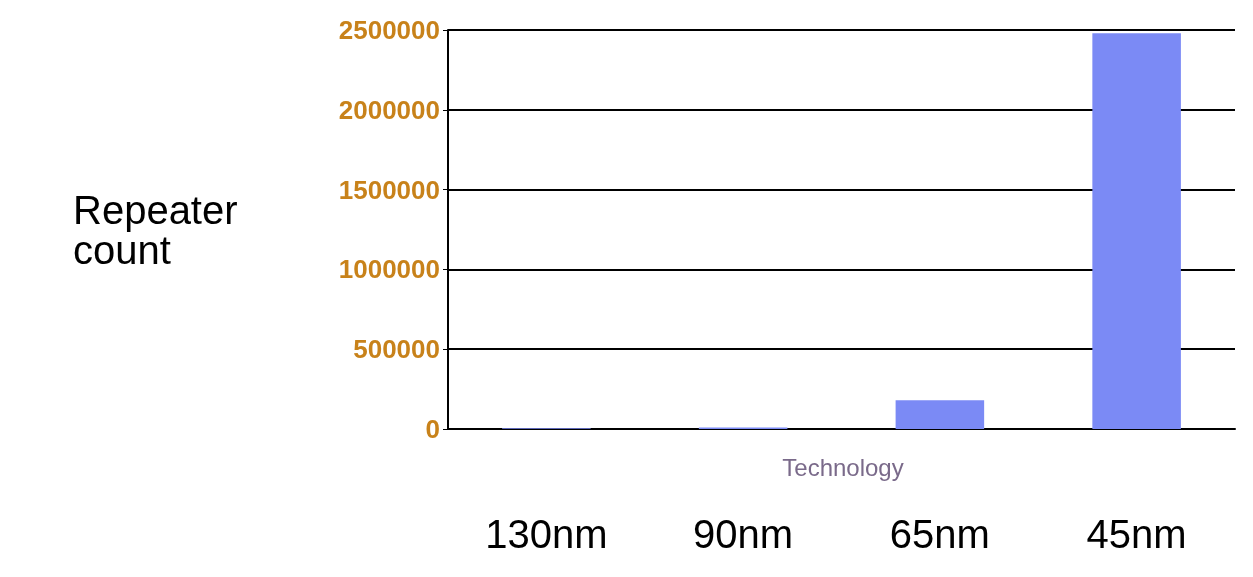 The height and width of the screenshot is (577, 1253). What do you see at coordinates (743, 534) in the screenshot?
I see `x-tick-label: 90nm` at bounding box center [743, 534].